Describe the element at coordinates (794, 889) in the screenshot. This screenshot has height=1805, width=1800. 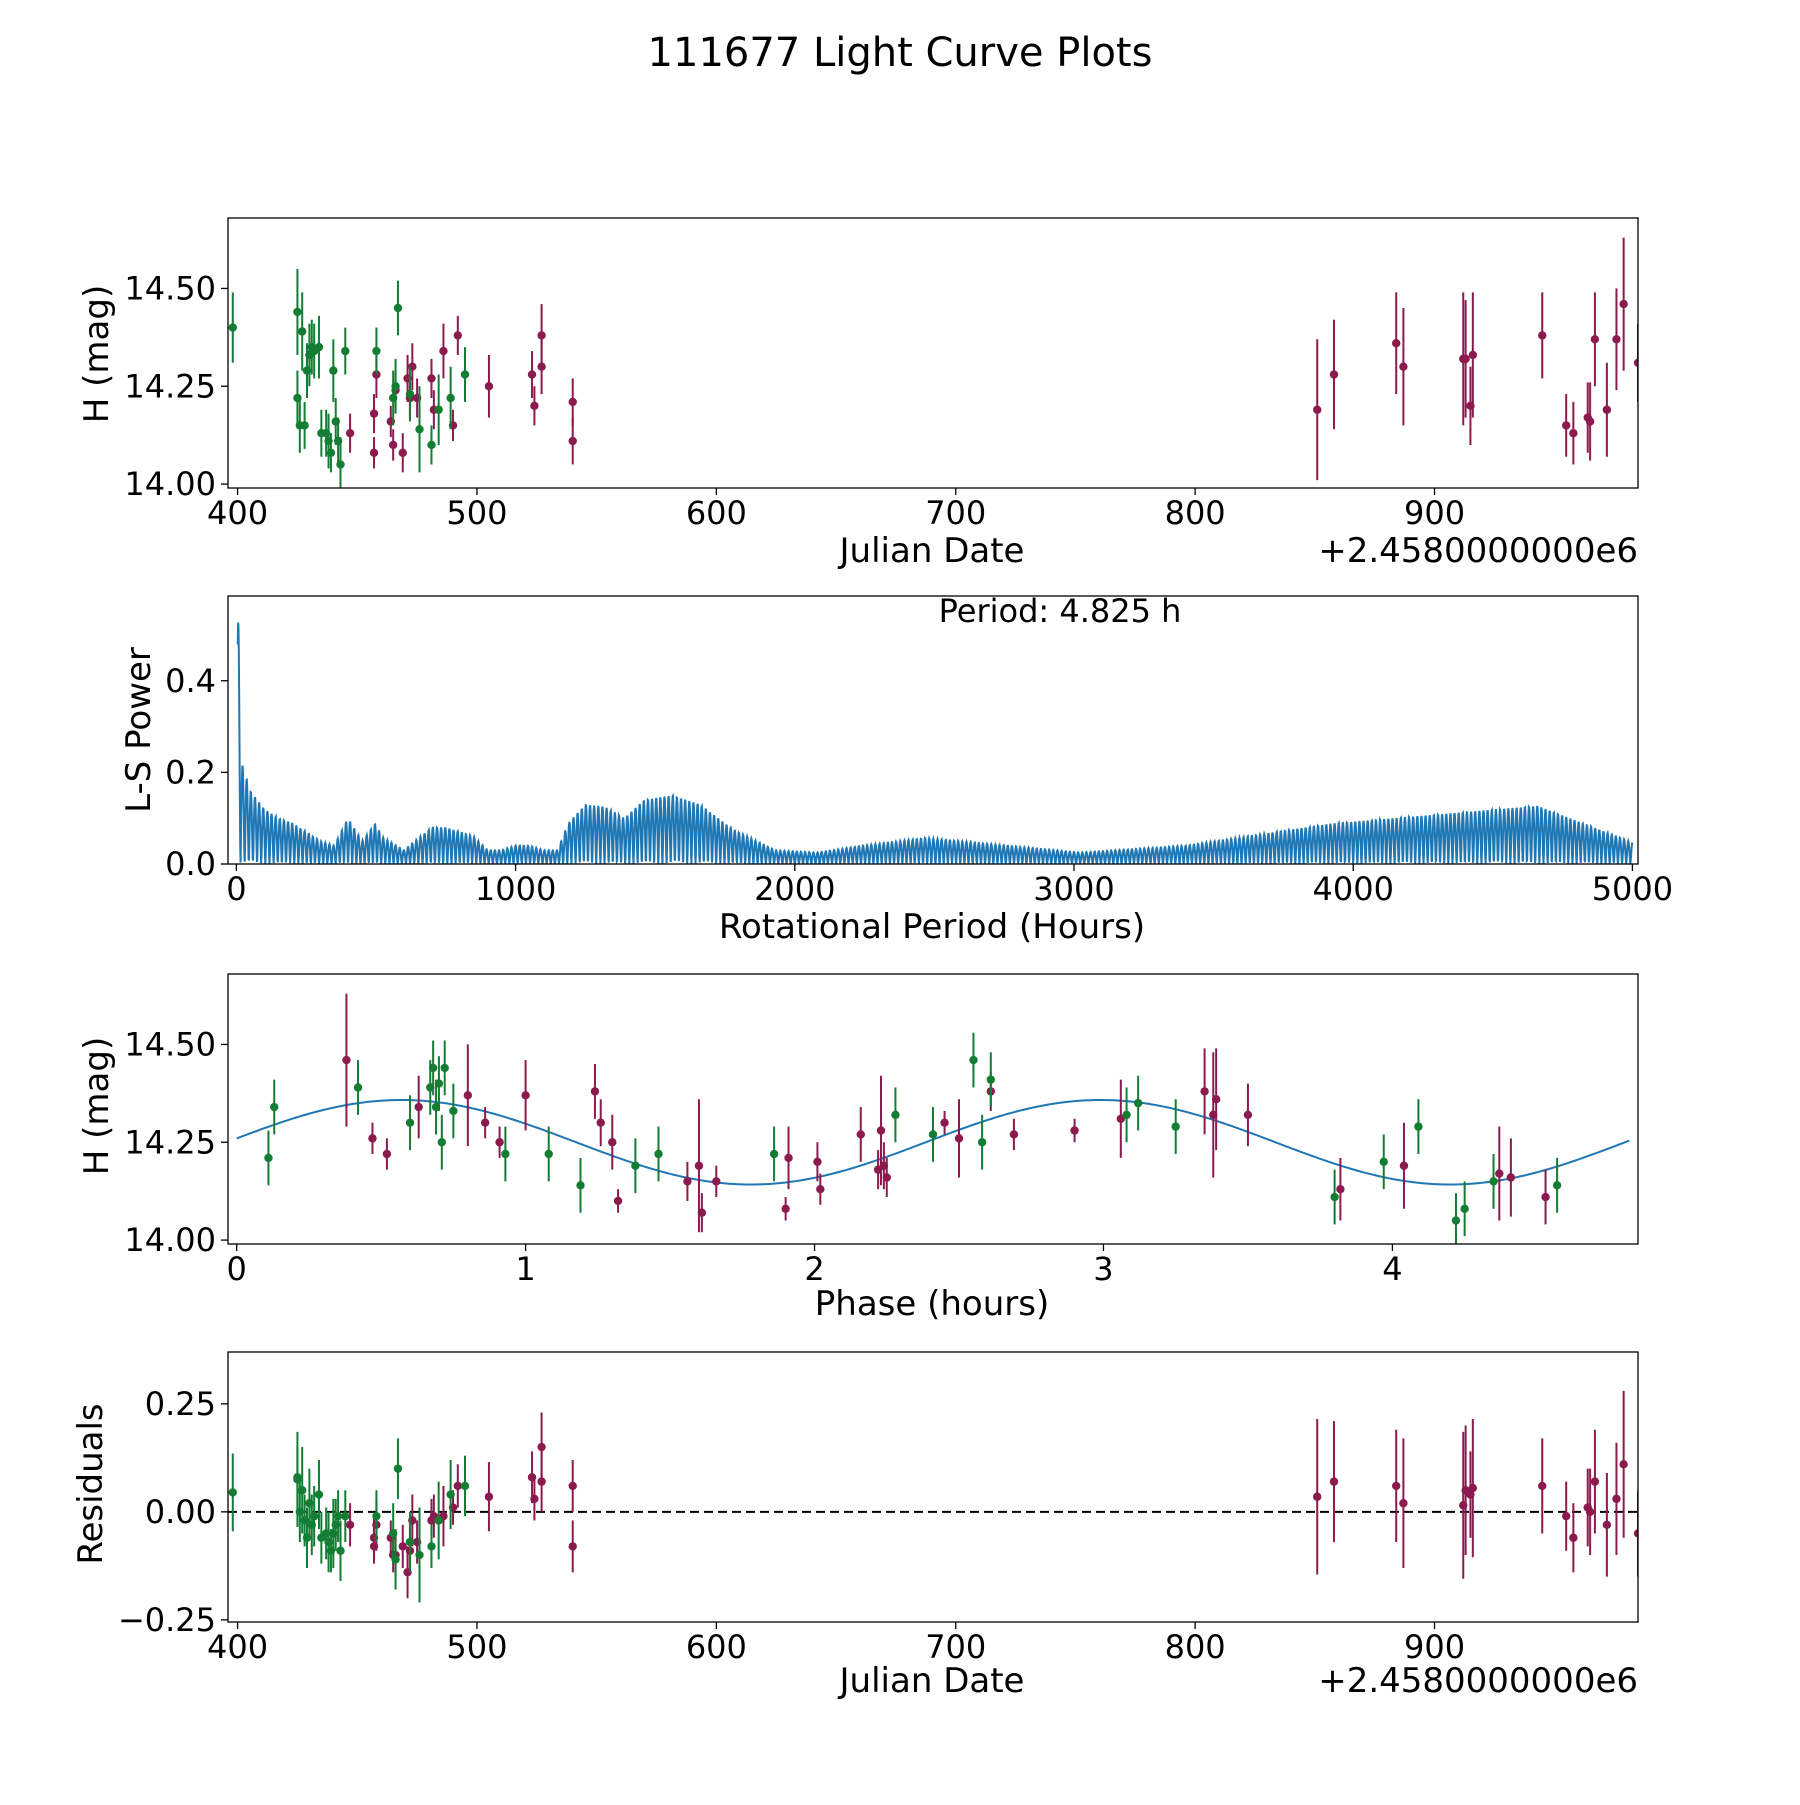
I see `x-tick-label: 2000` at that location.